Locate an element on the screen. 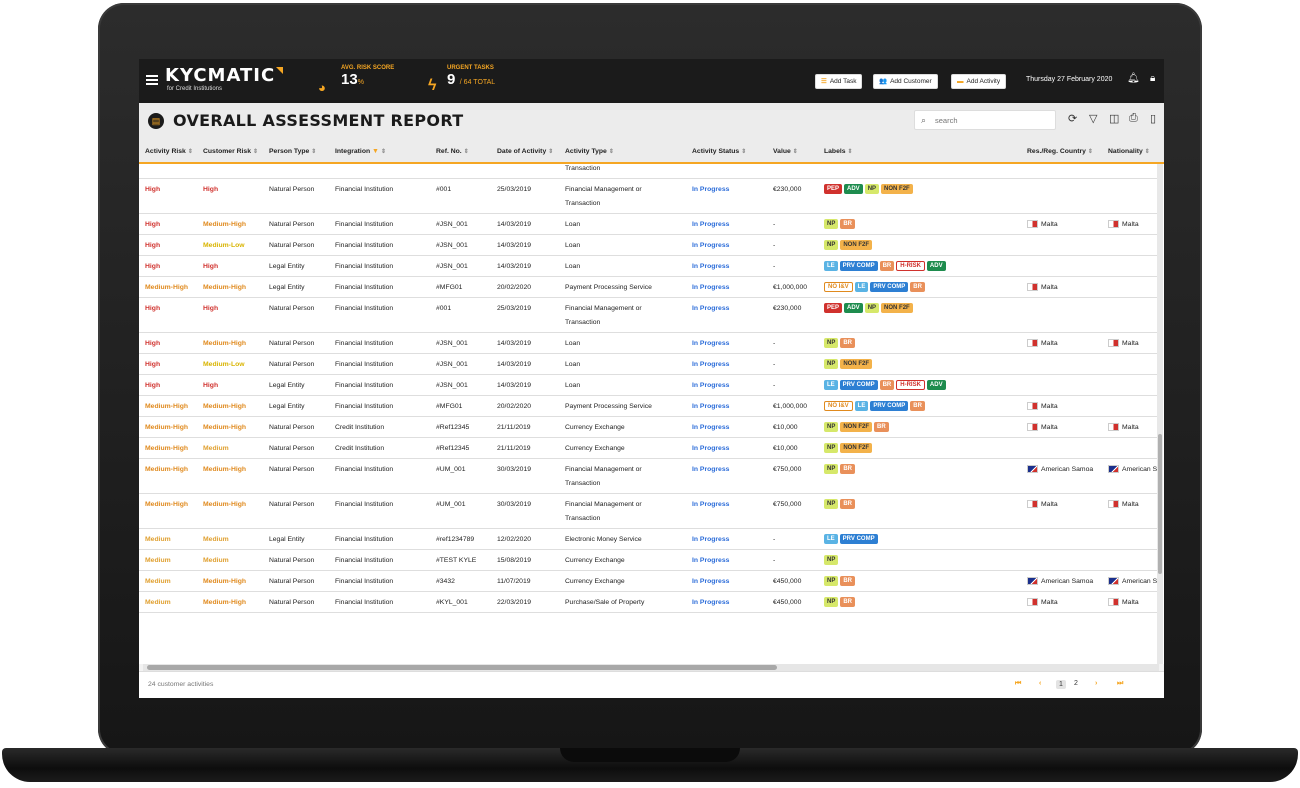 Image resolution: width=1300 pixels, height=788 pixels. search-box: ⌕ is located at coordinates (985, 120).